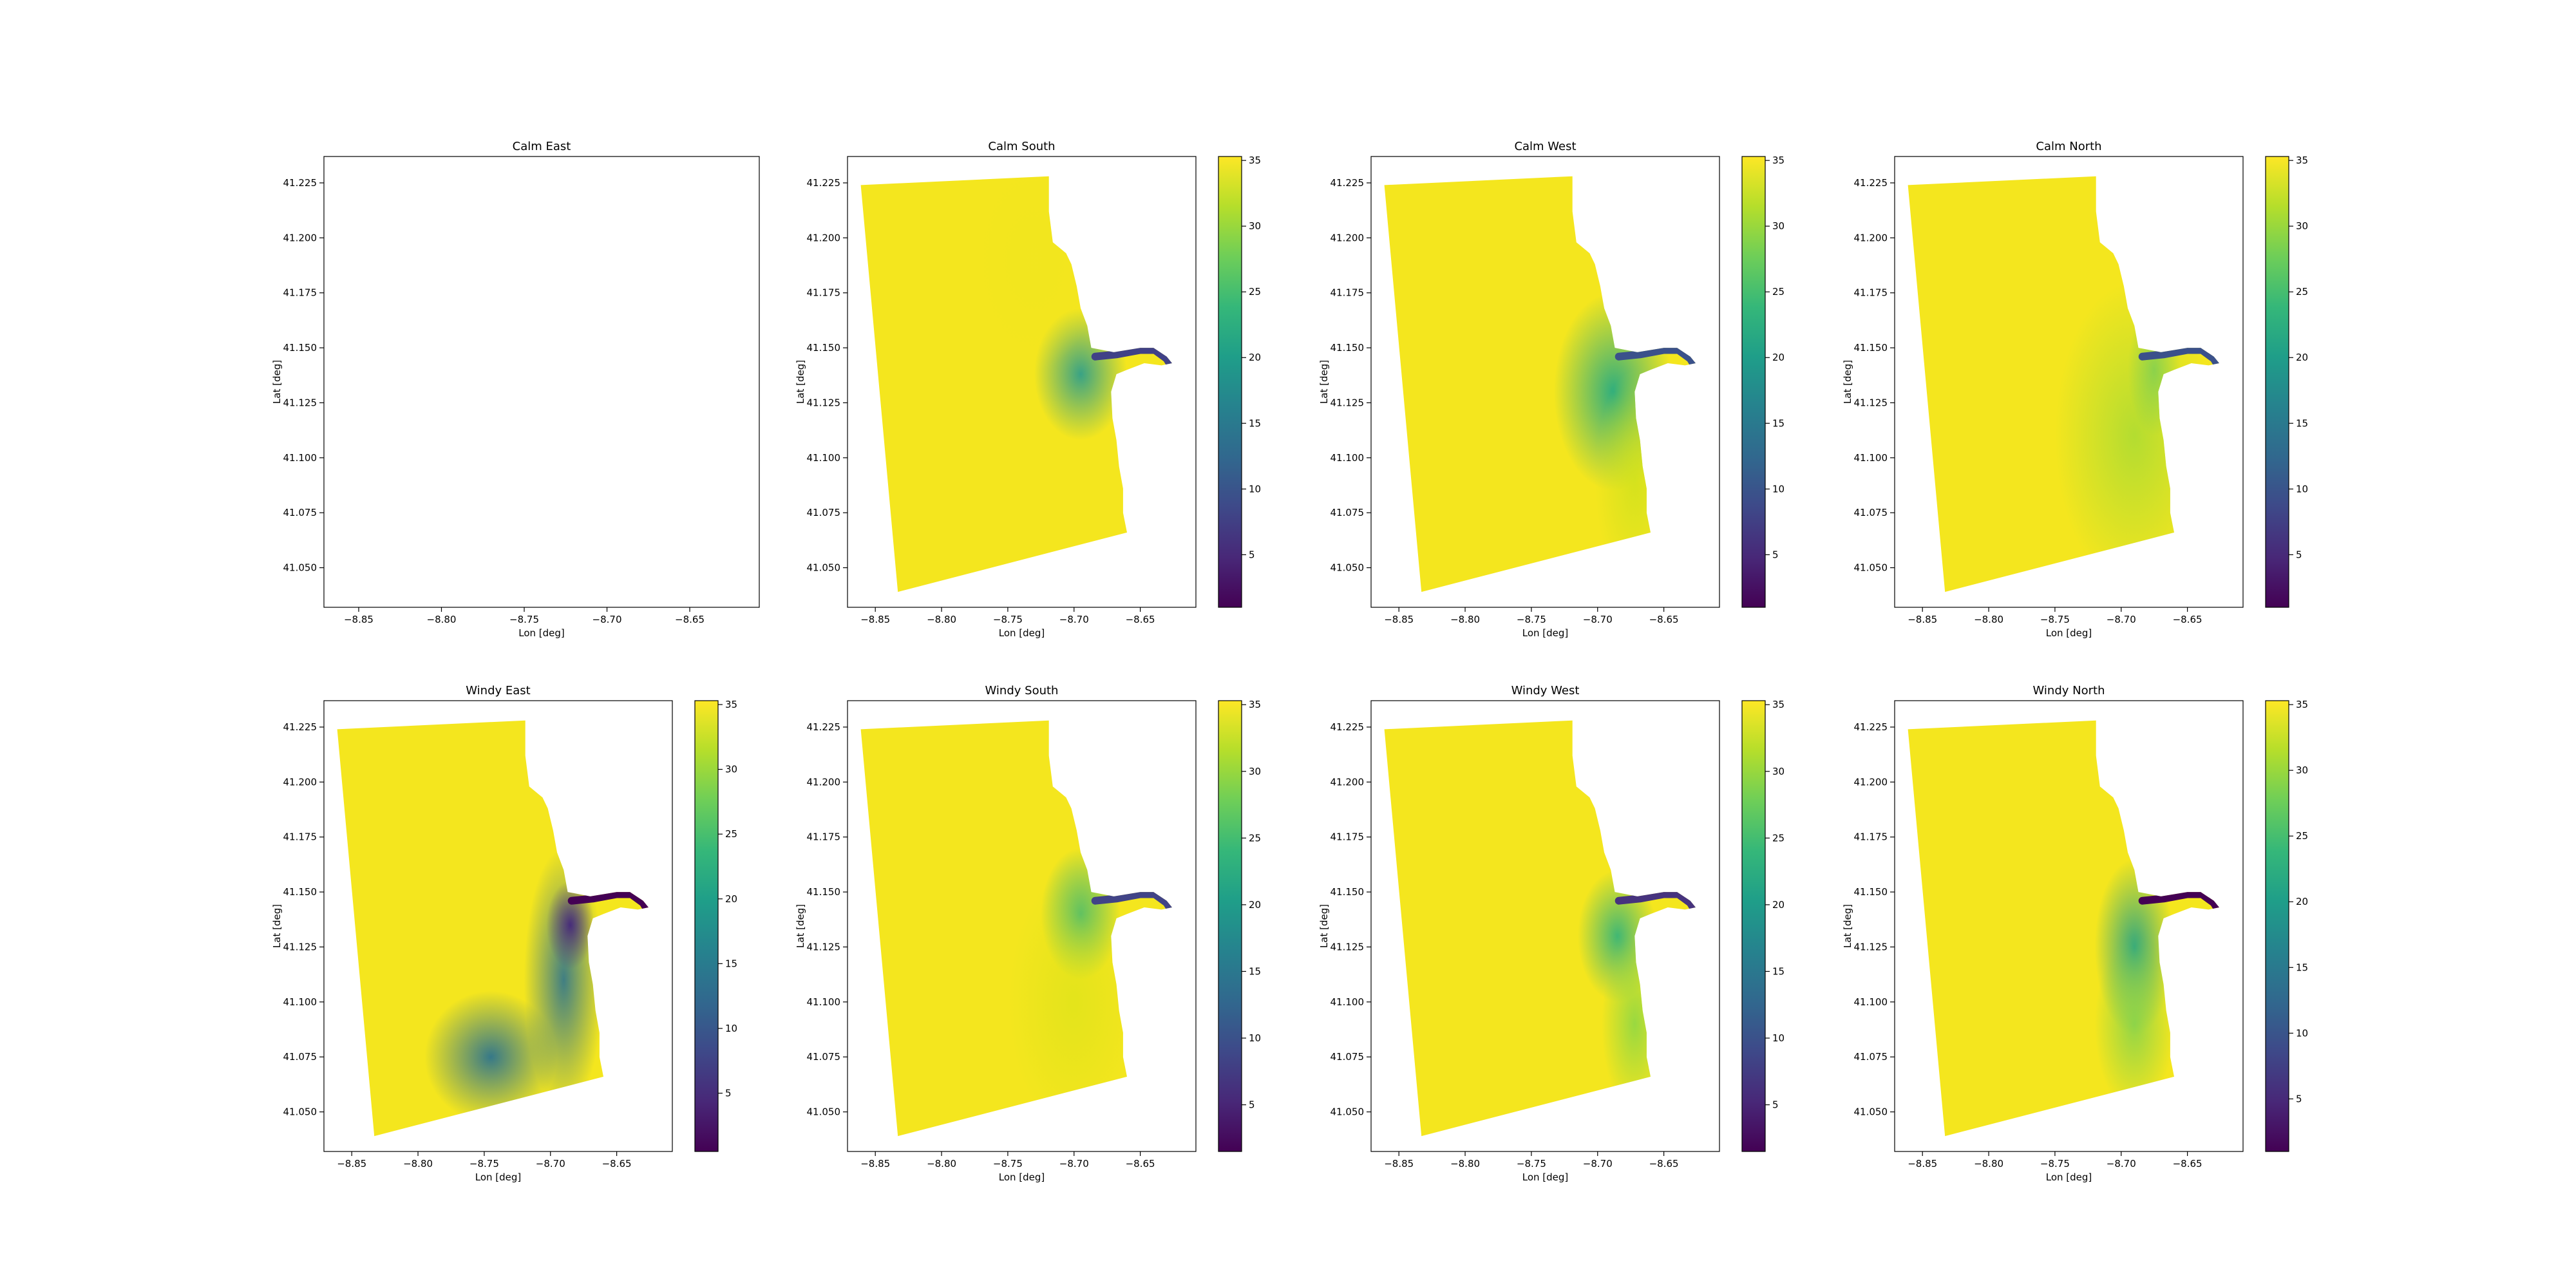 Image resolution: width=2576 pixels, height=1288 pixels. I want to click on subplot-title: Windy South, so click(1022, 690).